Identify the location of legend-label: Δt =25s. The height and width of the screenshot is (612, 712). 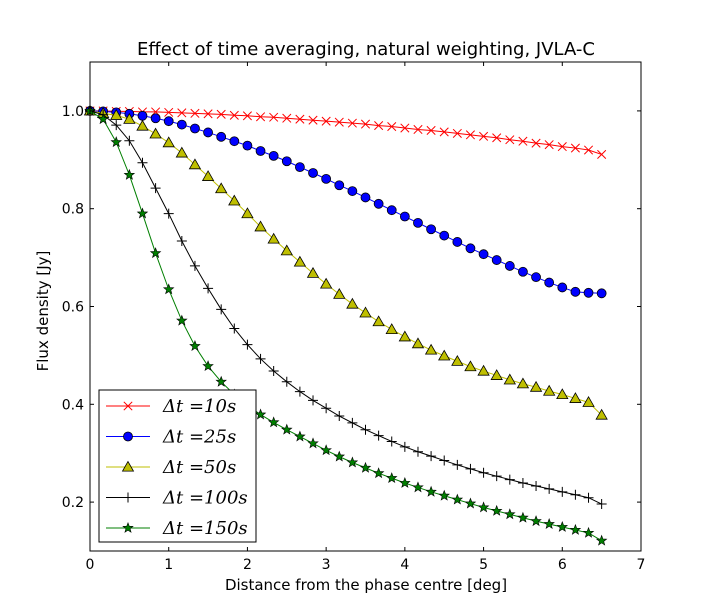
(199, 437).